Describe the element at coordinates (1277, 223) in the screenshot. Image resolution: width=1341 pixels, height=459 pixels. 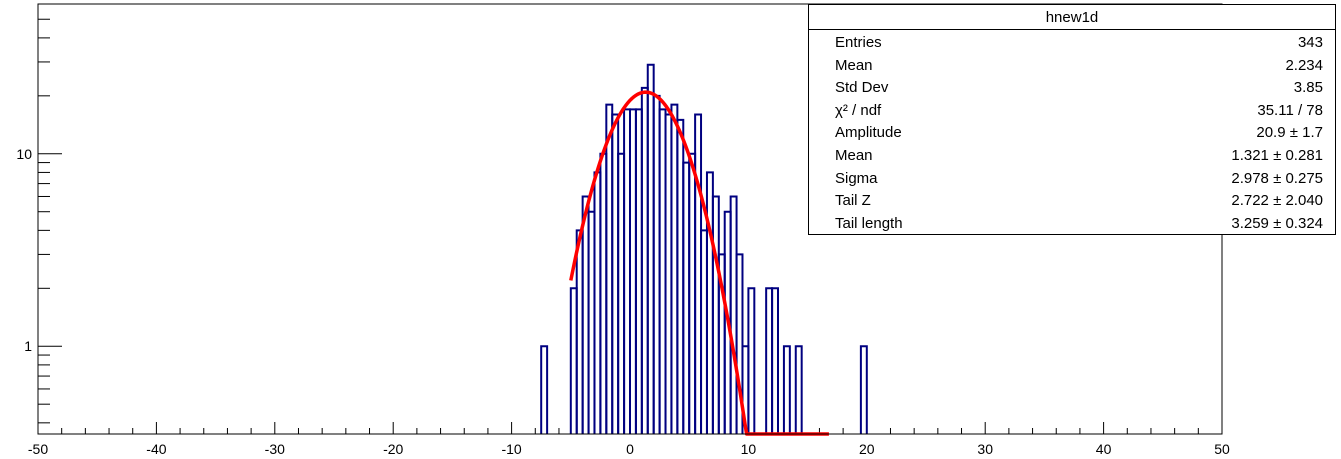
I see `stats-value: 3.259 ± 0.324` at that location.